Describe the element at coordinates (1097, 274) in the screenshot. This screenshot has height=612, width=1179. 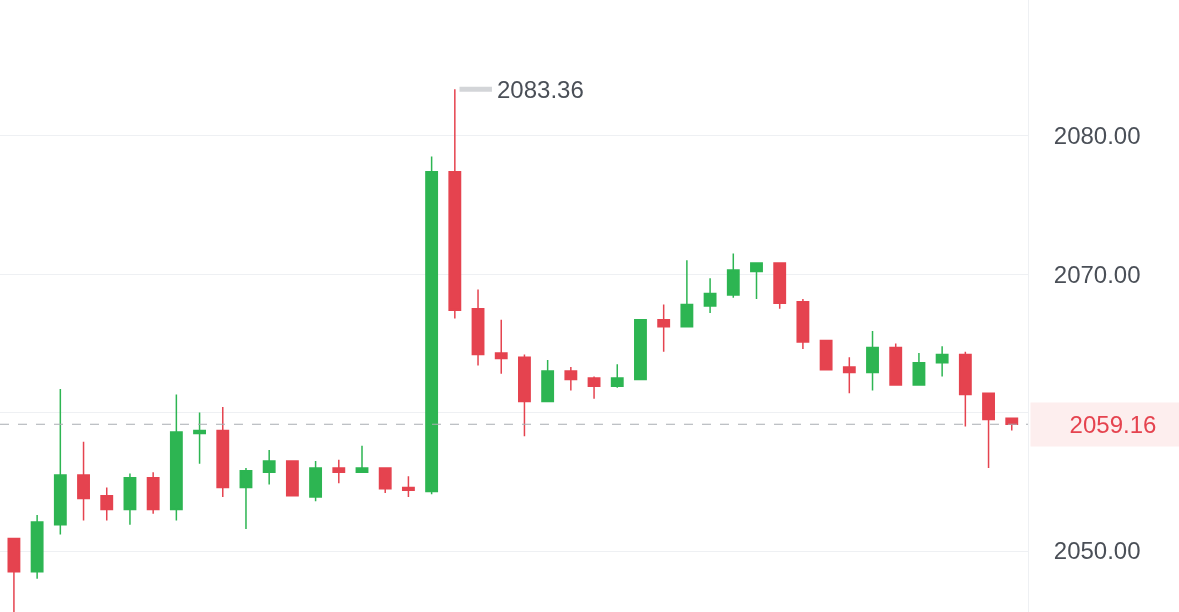
I see `y-tick-label: 2070.00` at that location.